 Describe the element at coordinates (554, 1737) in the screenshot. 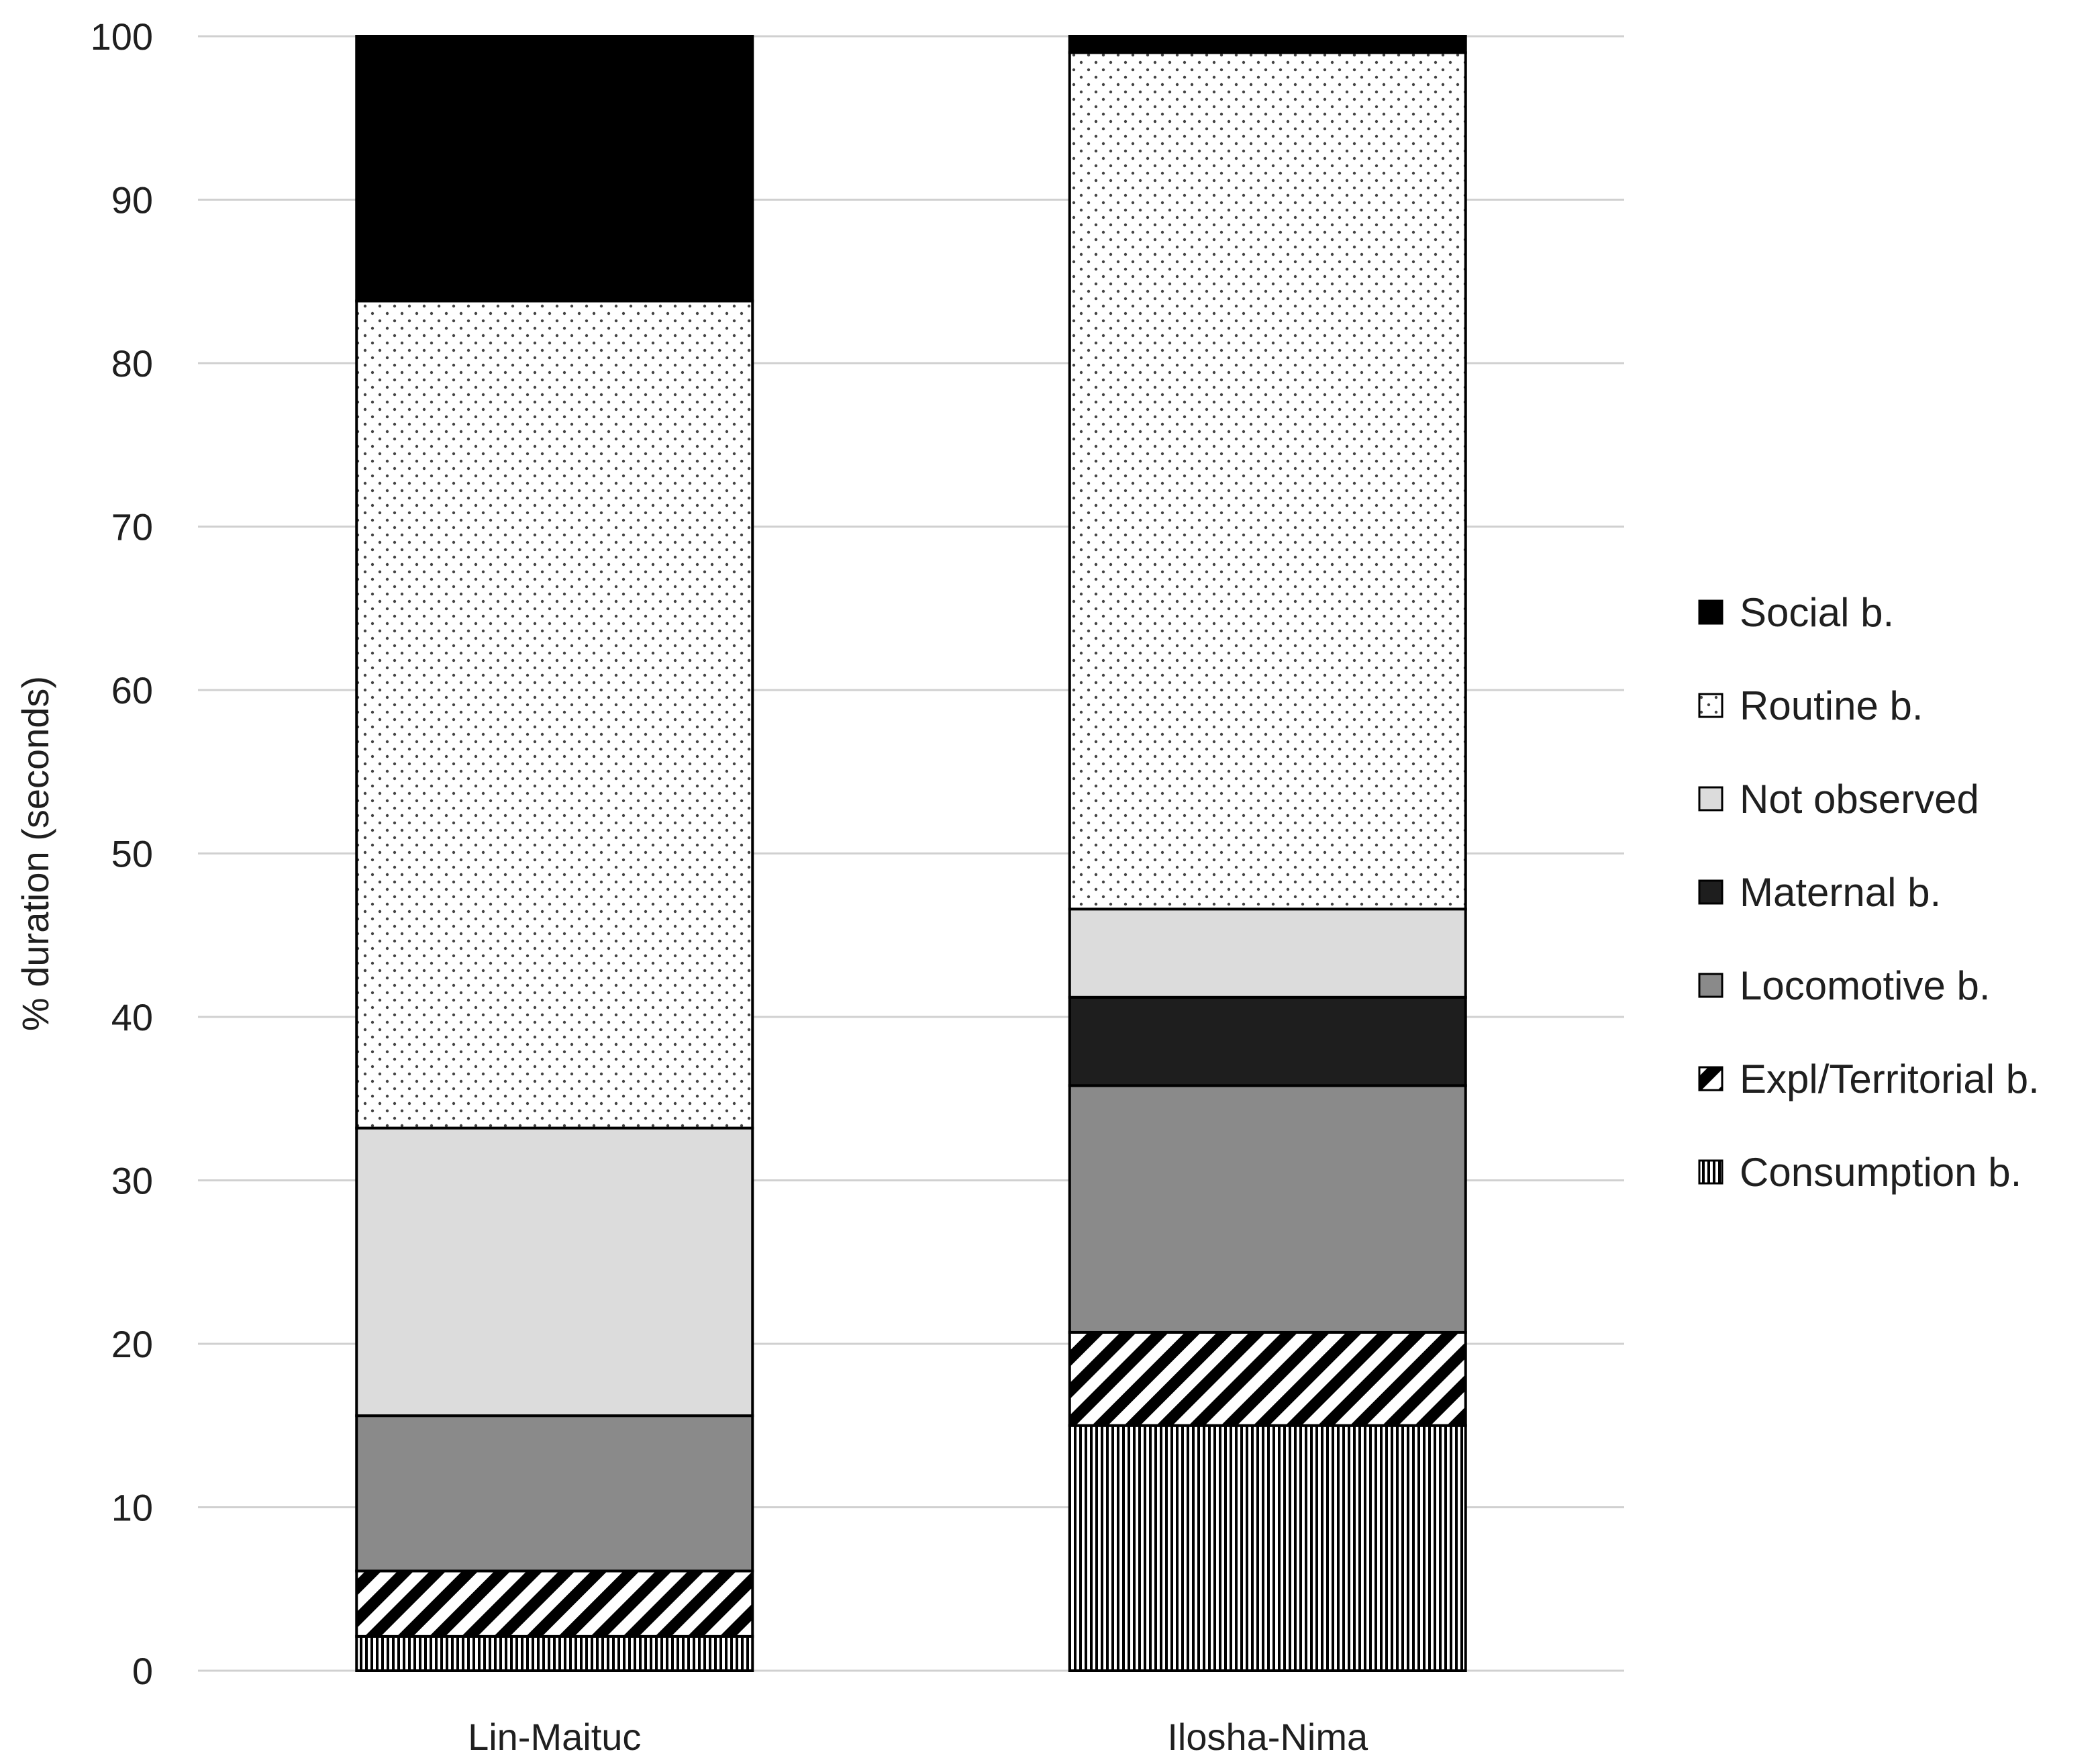

I see `x-tick-label: Lin-Maituc` at that location.